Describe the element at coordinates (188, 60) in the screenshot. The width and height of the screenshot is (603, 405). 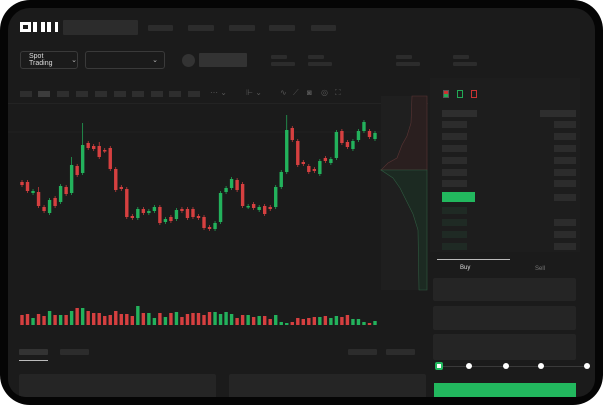
I see `coin-icon` at that location.